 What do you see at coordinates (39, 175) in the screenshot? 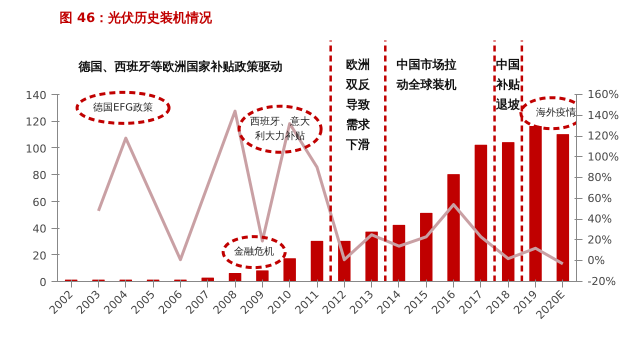
I see `y-tick-label: 80` at bounding box center [39, 175].